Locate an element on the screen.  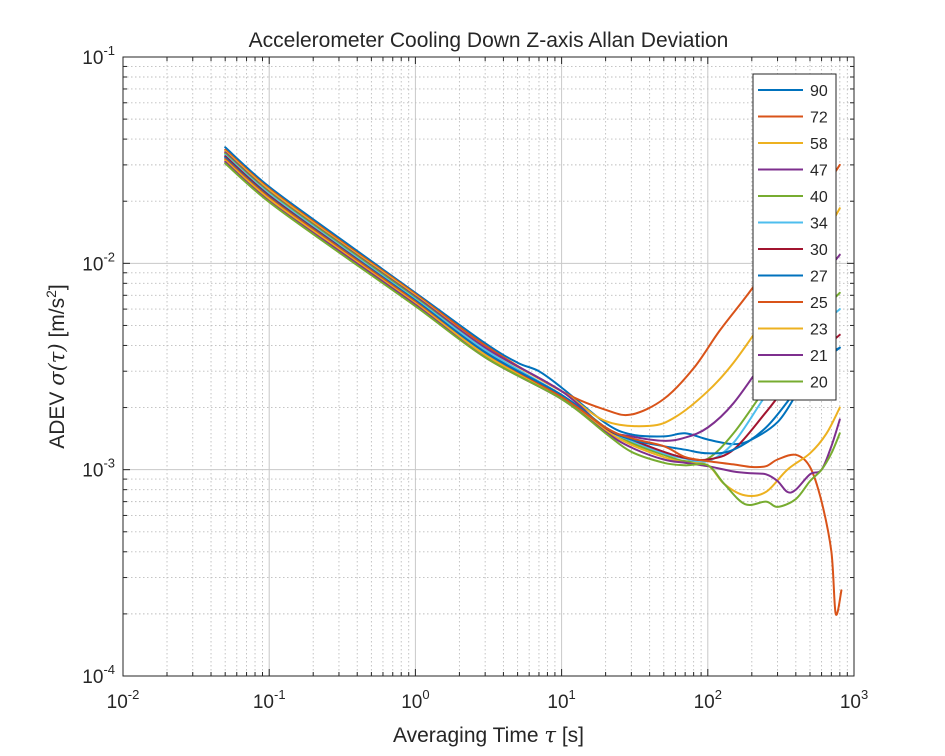
legend-label-21: 21 is located at coordinates (819, 356).